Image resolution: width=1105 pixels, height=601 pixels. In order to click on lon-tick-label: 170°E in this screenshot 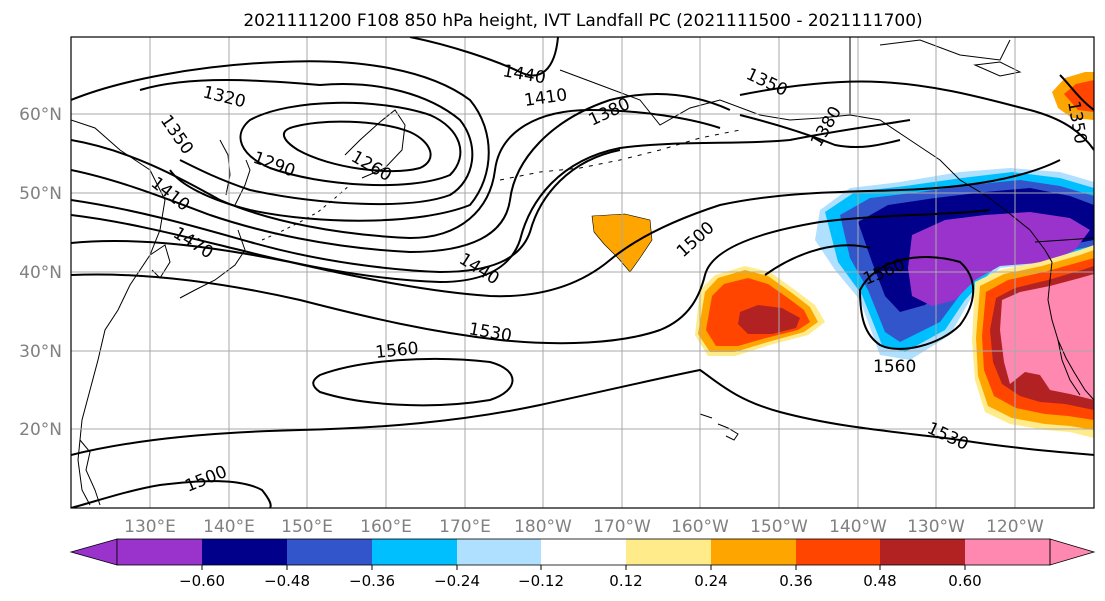, I will do `click(465, 527)`.